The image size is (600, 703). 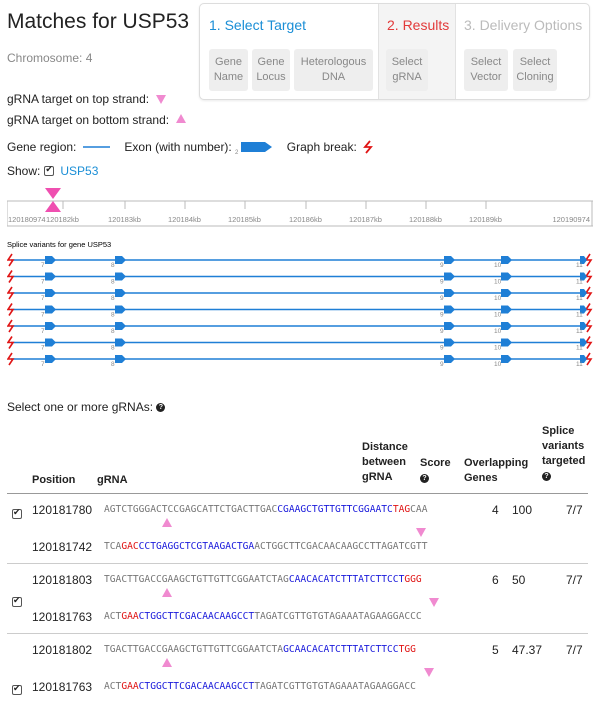 I want to click on header-divider, so click(x=297, y=493).